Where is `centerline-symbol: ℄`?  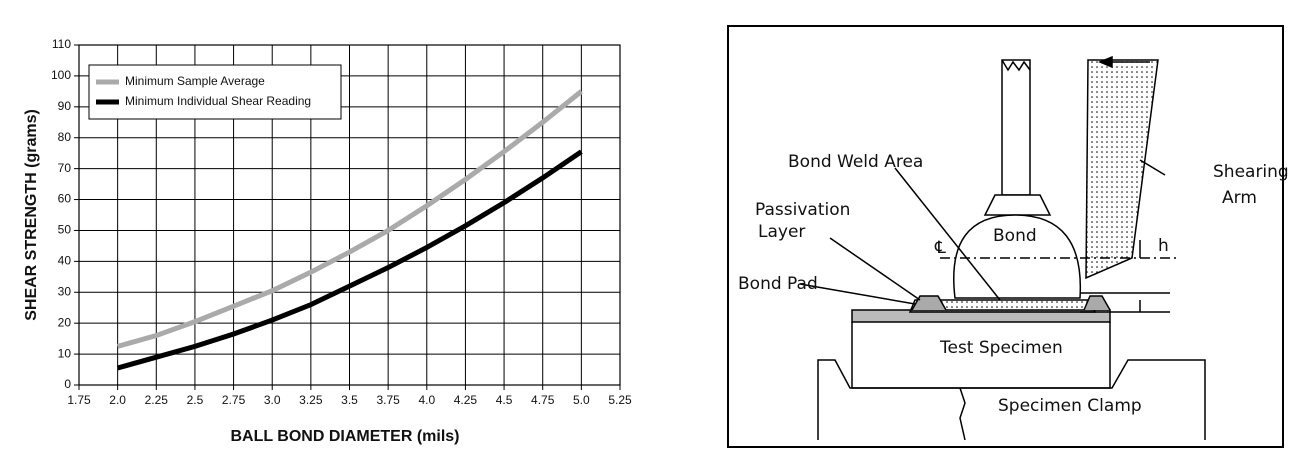
centerline-symbol: ℄ is located at coordinates (940, 248).